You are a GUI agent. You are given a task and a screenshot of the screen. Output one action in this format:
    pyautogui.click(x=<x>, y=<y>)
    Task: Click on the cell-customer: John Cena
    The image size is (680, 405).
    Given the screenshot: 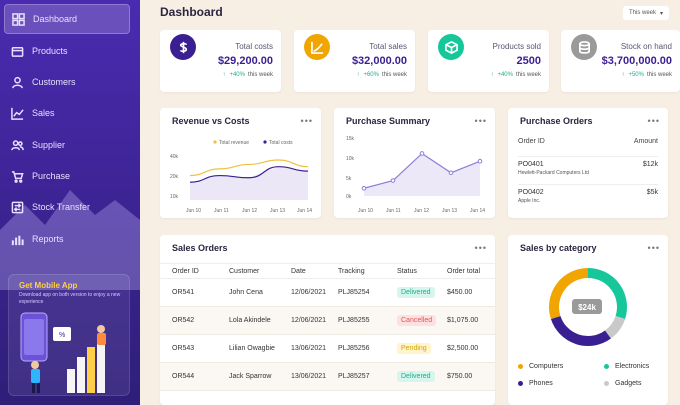 What is the action you would take?
    pyautogui.click(x=246, y=292)
    